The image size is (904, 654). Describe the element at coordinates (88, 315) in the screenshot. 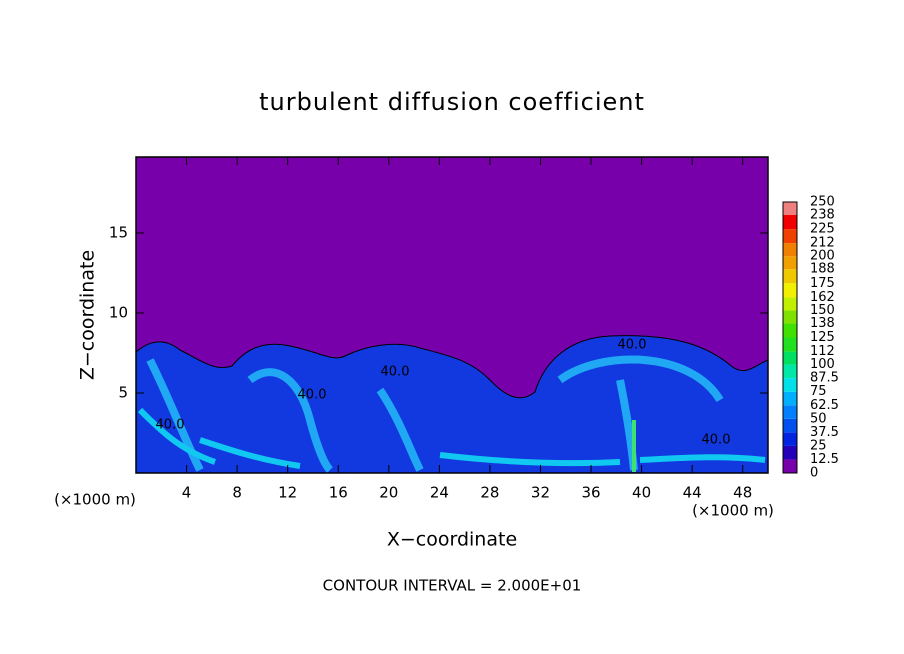

I see `y-axis-label: Z−coordinate` at that location.